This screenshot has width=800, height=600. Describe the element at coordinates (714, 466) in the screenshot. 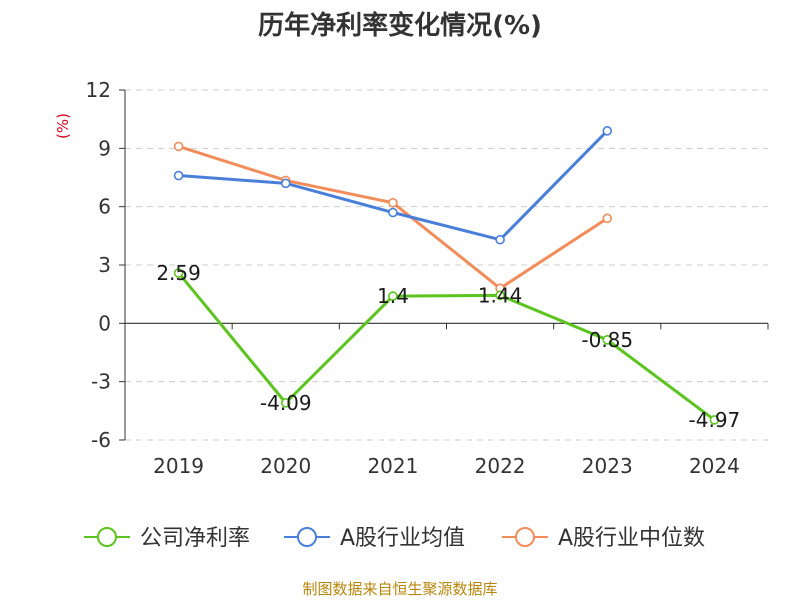

I see `x-tick-label: 2024` at that location.